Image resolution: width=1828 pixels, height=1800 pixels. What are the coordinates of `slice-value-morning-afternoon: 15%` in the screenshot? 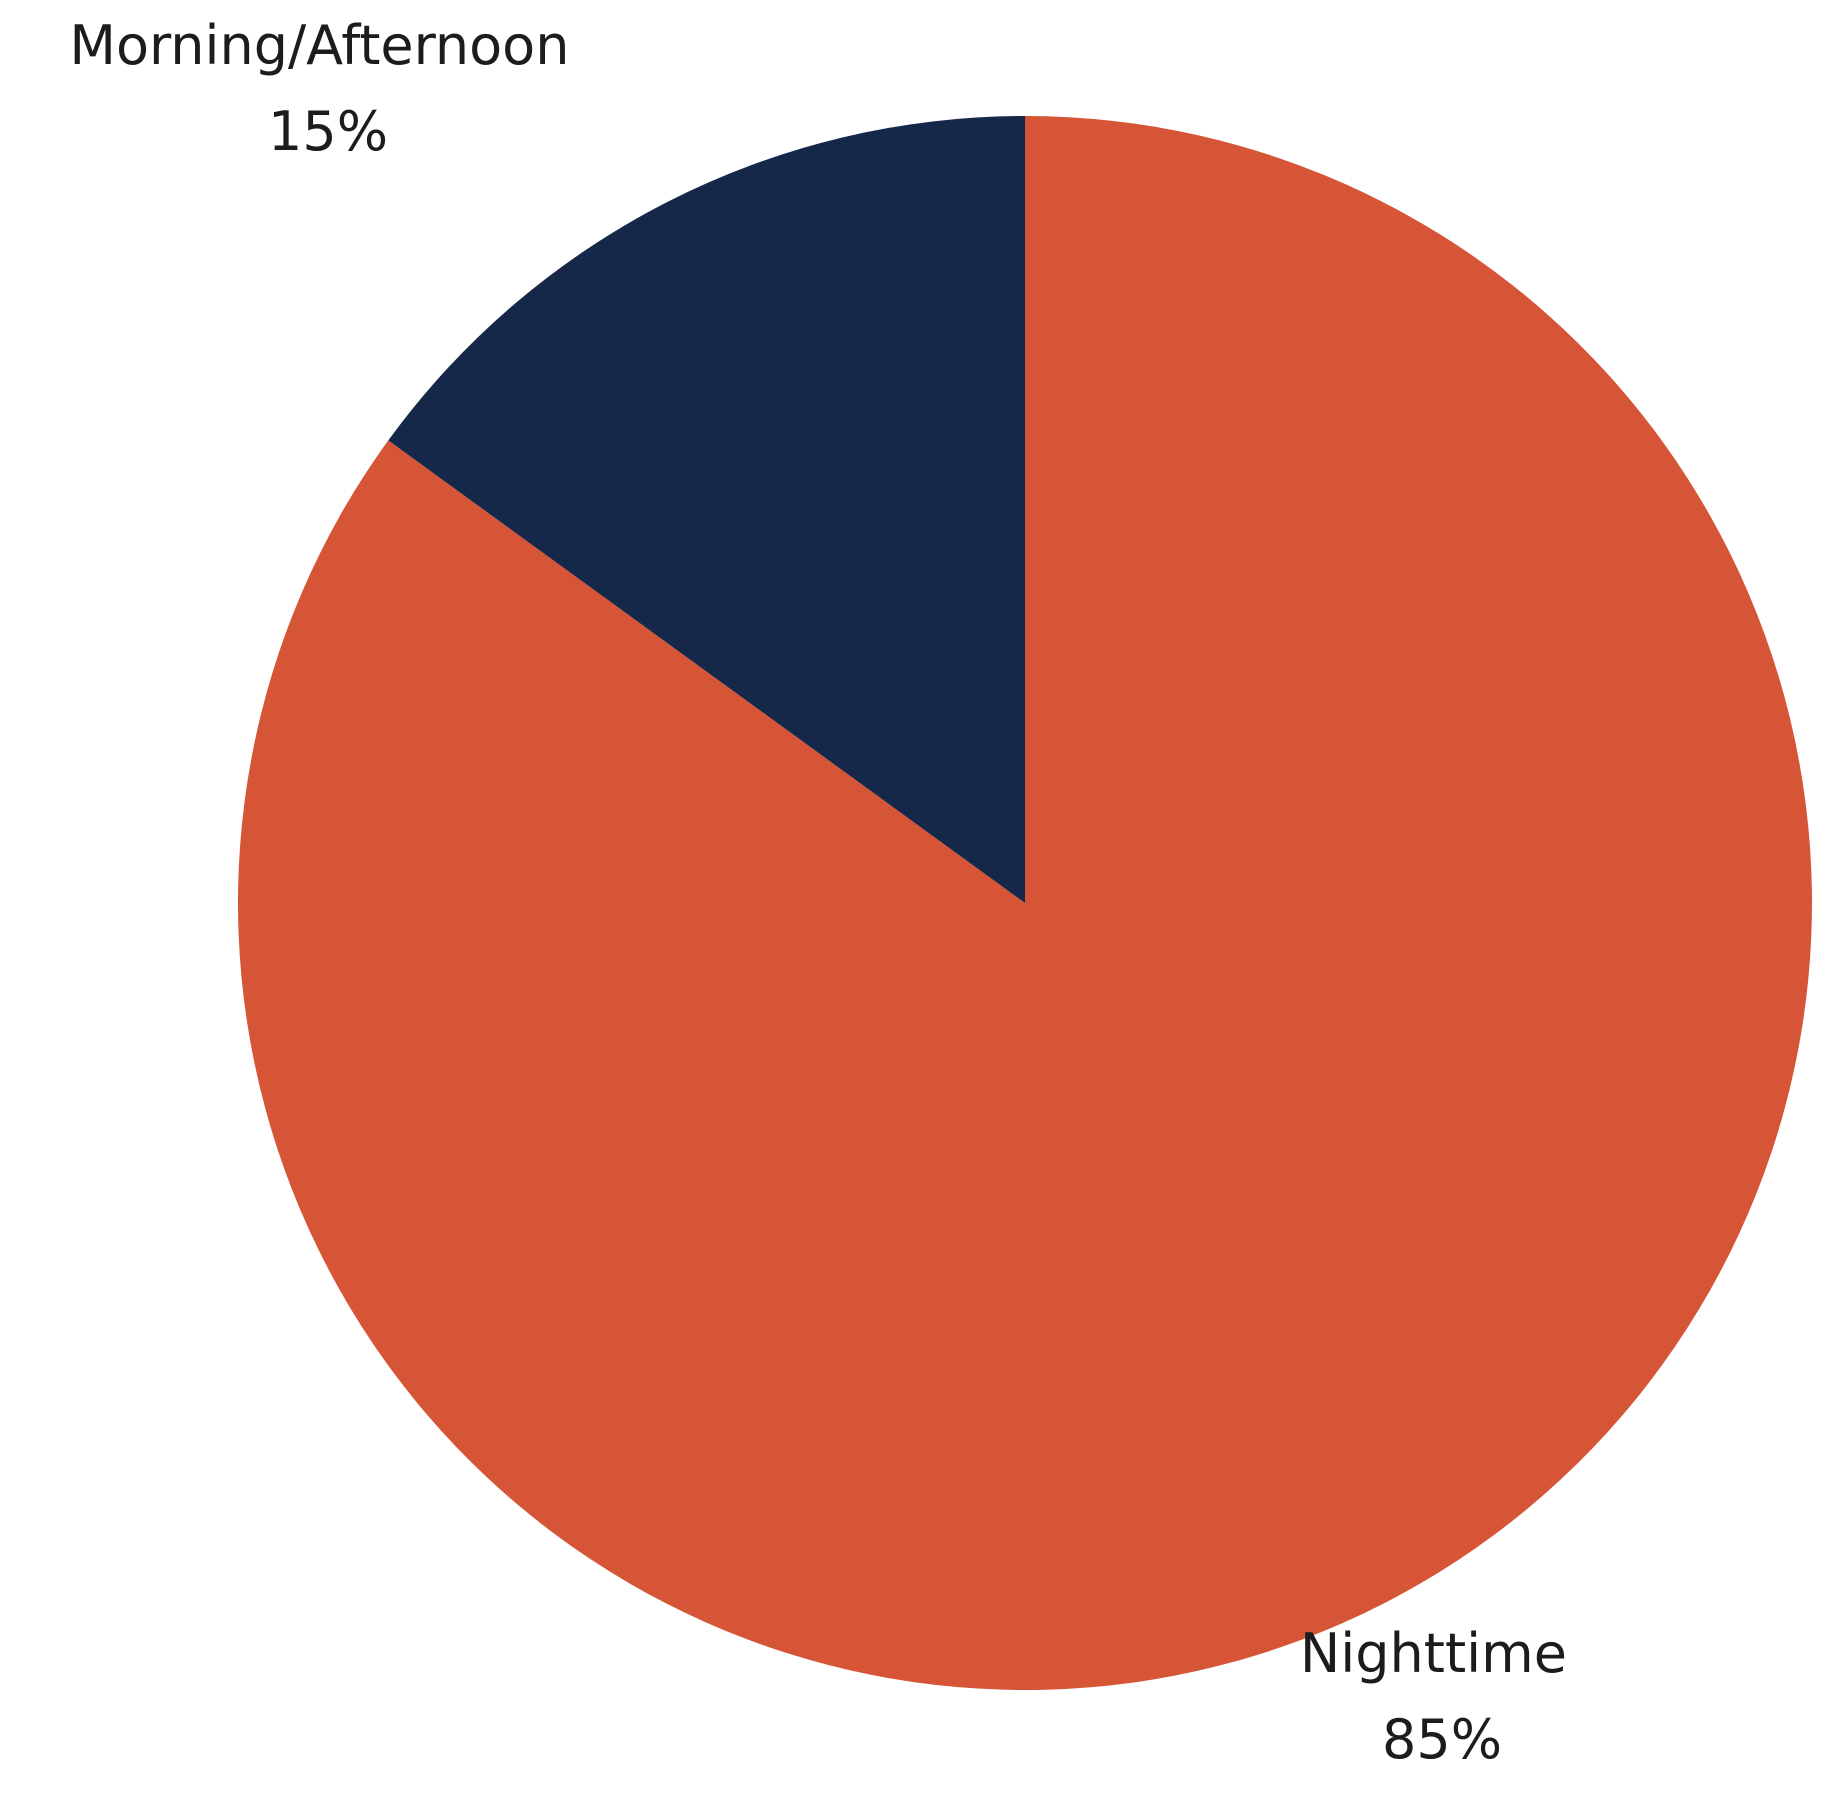 It's located at (328, 131).